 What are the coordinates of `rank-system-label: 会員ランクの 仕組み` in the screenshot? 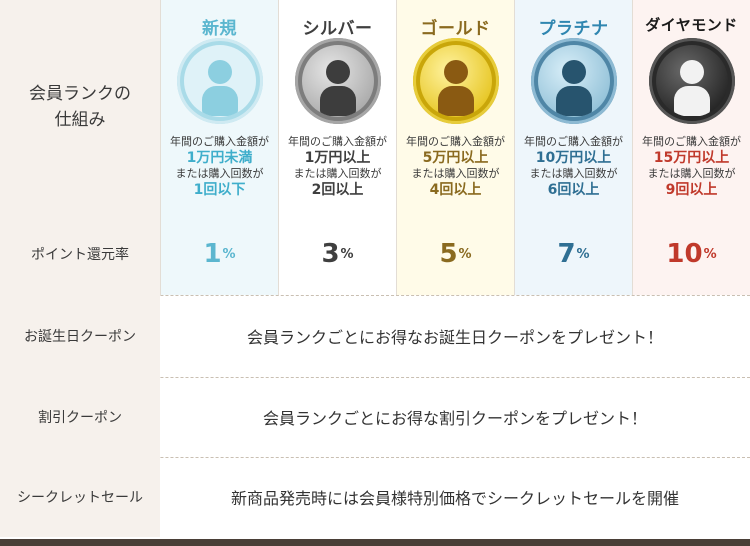 It's located at (80, 106).